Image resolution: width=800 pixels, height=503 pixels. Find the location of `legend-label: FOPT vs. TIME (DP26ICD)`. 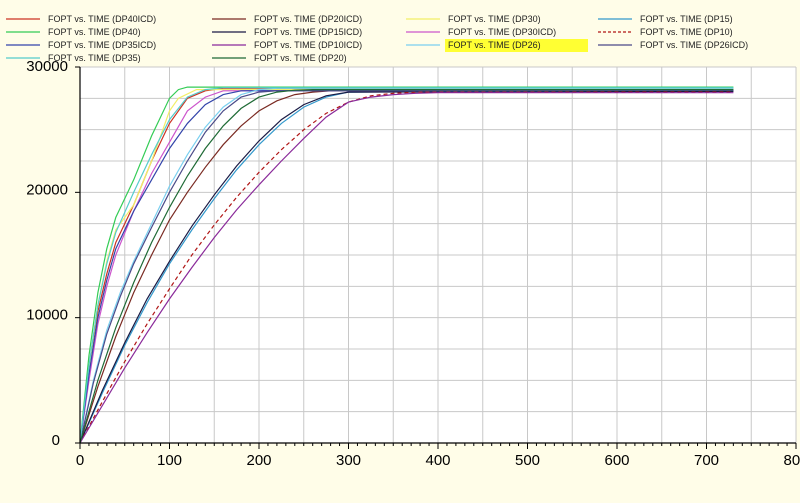

legend-label: FOPT vs. TIME (DP26ICD) is located at coordinates (694, 45).